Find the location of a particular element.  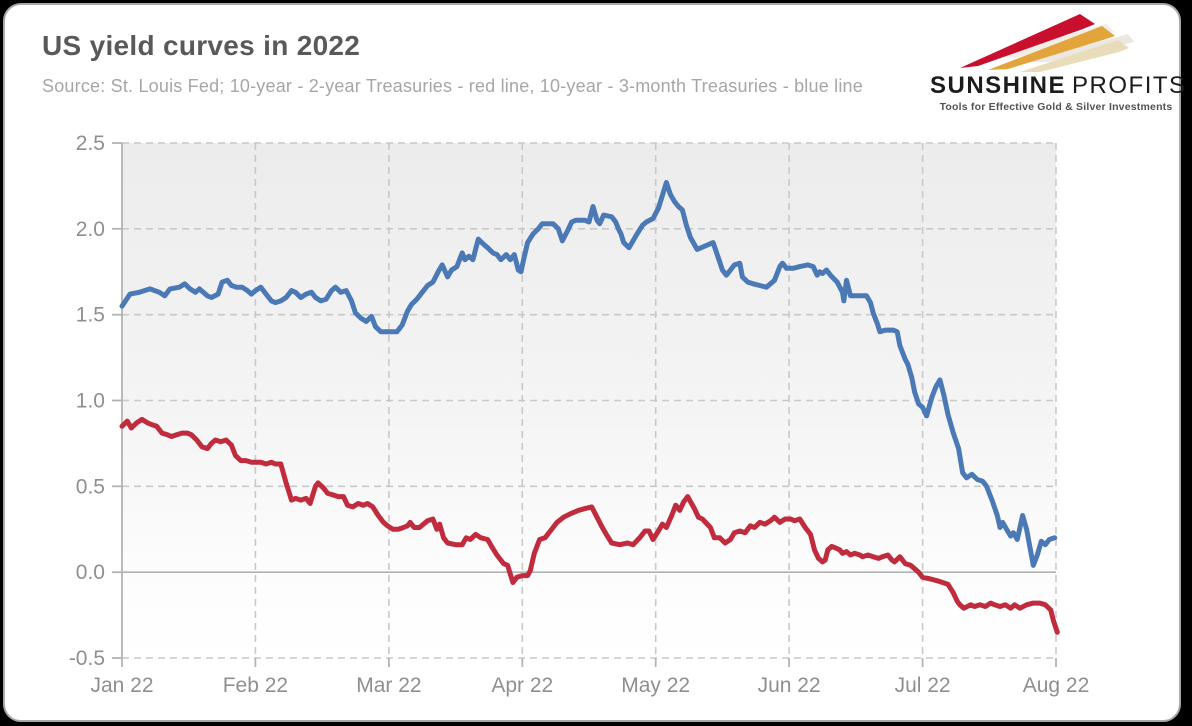

y-tick-label: 0.5 is located at coordinates (90, 486).